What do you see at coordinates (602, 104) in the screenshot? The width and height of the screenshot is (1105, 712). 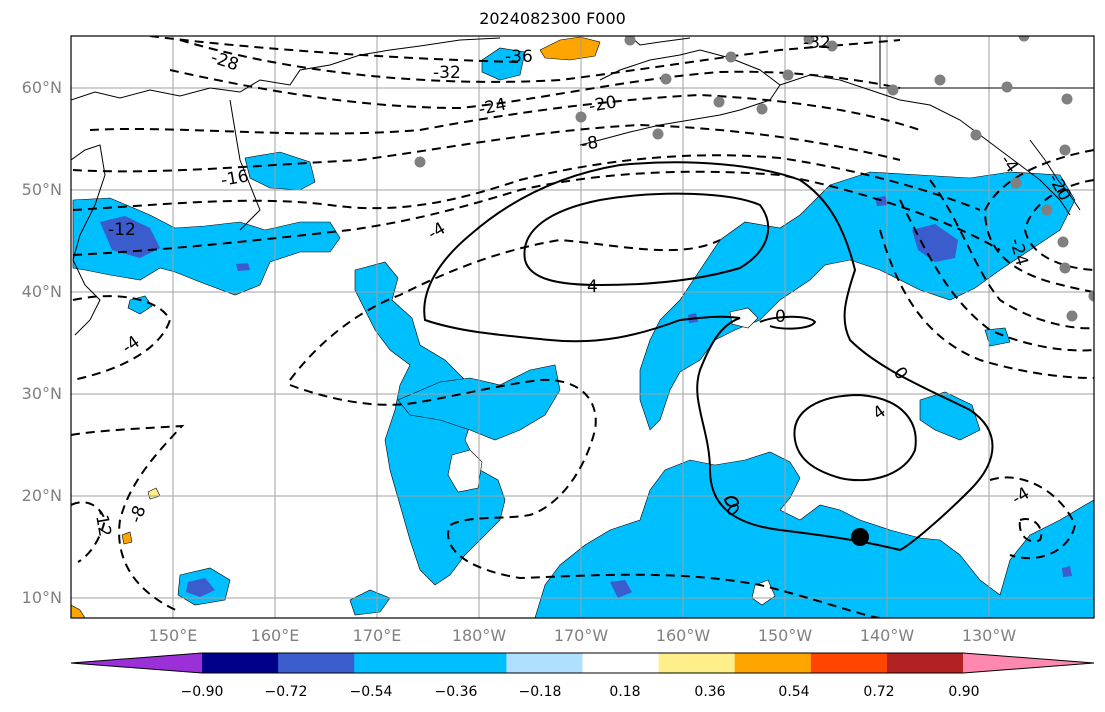 I see `contour-label: -20` at bounding box center [602, 104].